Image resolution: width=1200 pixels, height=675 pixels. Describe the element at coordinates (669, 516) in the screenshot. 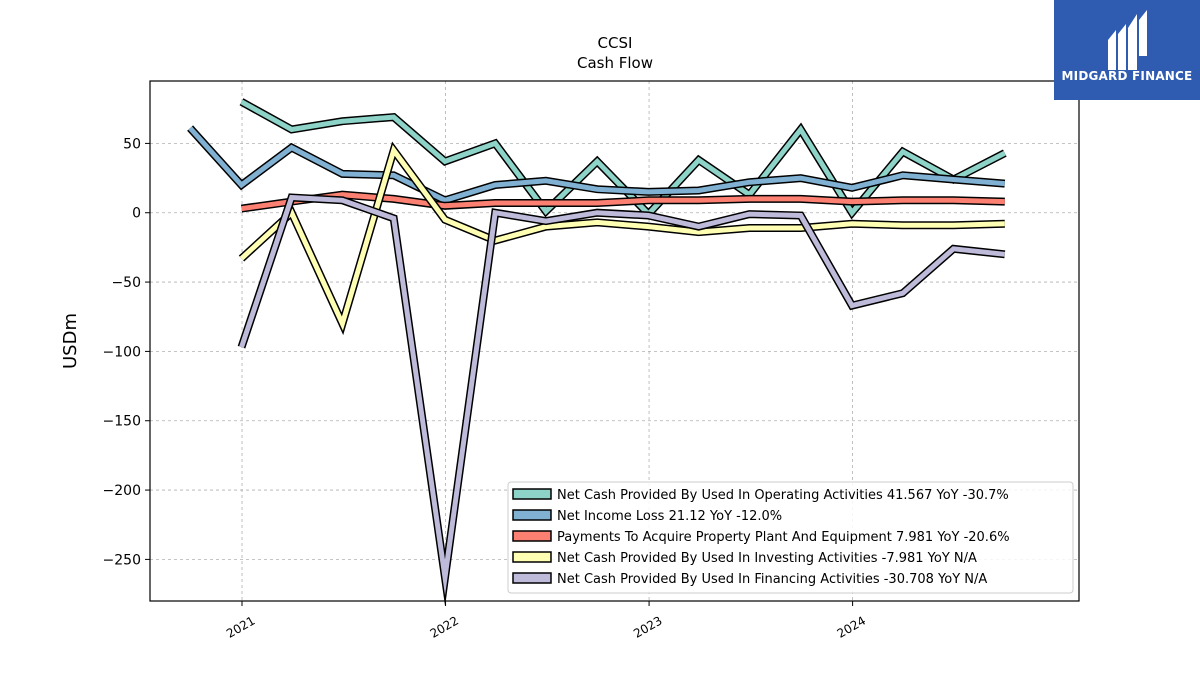

I see `legend-entry: Net Income Loss 21.12 YoY -12.0%` at that location.